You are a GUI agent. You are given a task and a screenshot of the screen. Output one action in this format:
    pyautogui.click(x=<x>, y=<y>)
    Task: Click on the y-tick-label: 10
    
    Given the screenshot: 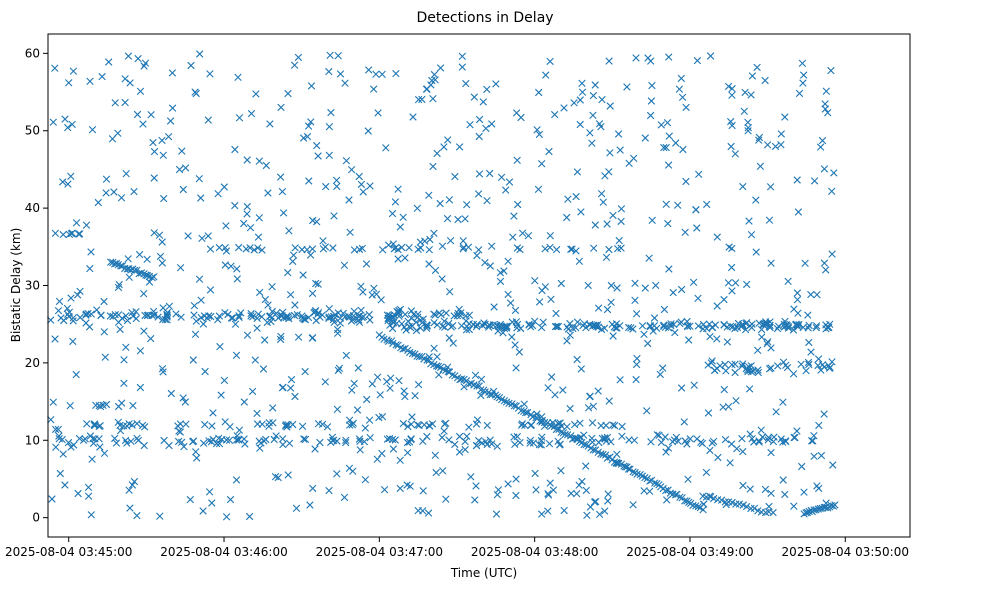 What is the action you would take?
    pyautogui.click(x=32, y=440)
    